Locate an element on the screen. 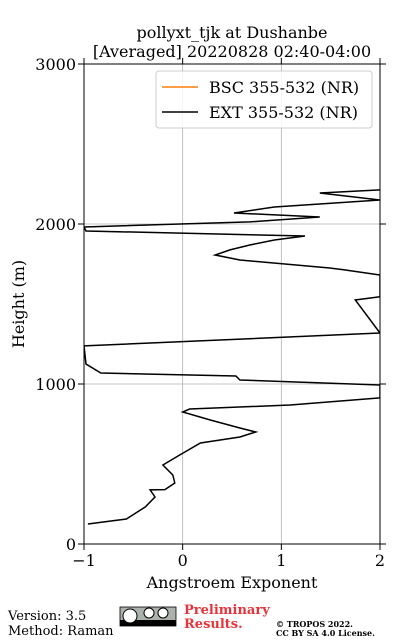  x-tick-label: 1 is located at coordinates (281, 560).